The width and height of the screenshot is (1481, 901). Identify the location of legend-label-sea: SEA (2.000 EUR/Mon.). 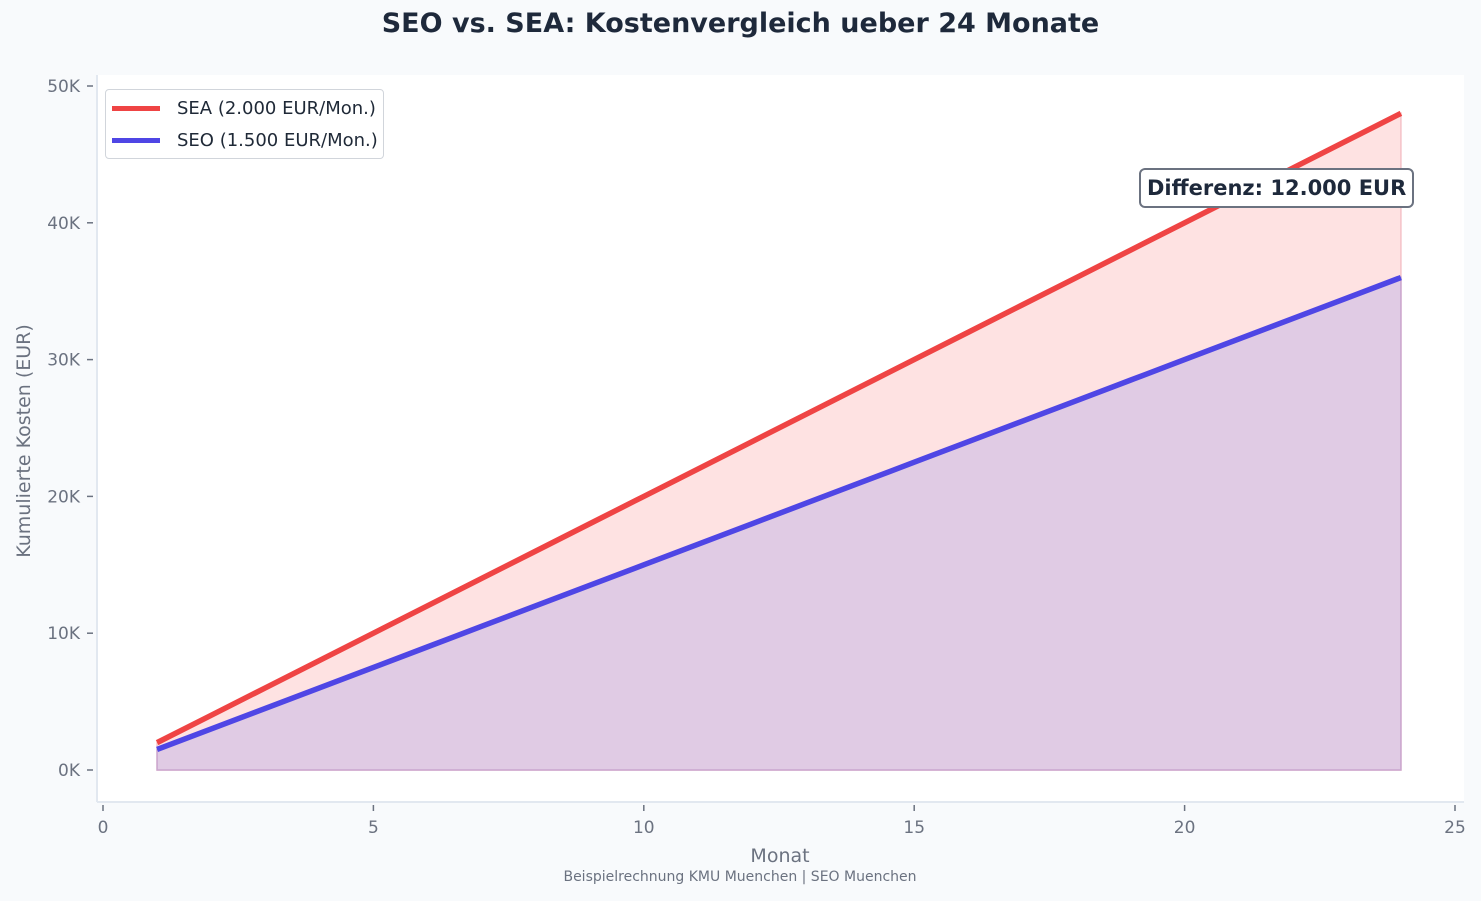
(276, 108).